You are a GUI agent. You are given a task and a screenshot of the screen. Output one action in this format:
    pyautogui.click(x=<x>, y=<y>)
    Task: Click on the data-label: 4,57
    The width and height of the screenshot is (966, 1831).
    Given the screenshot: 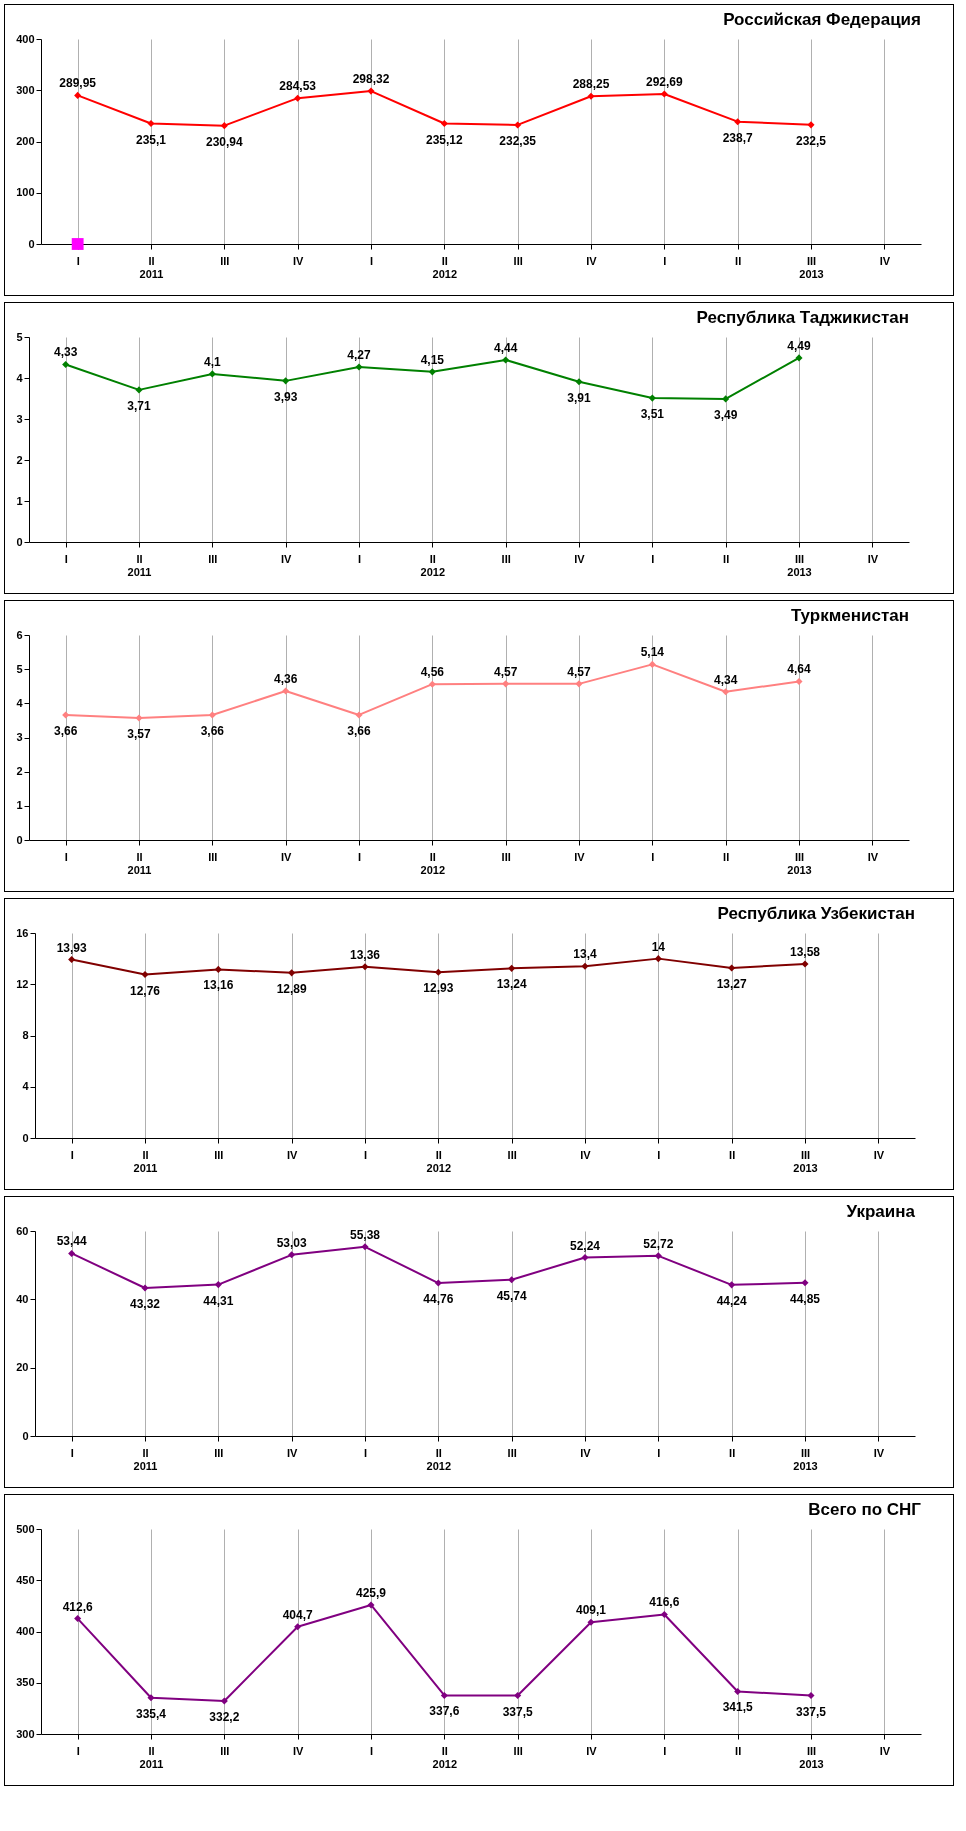 What is the action you would take?
    pyautogui.click(x=505, y=671)
    